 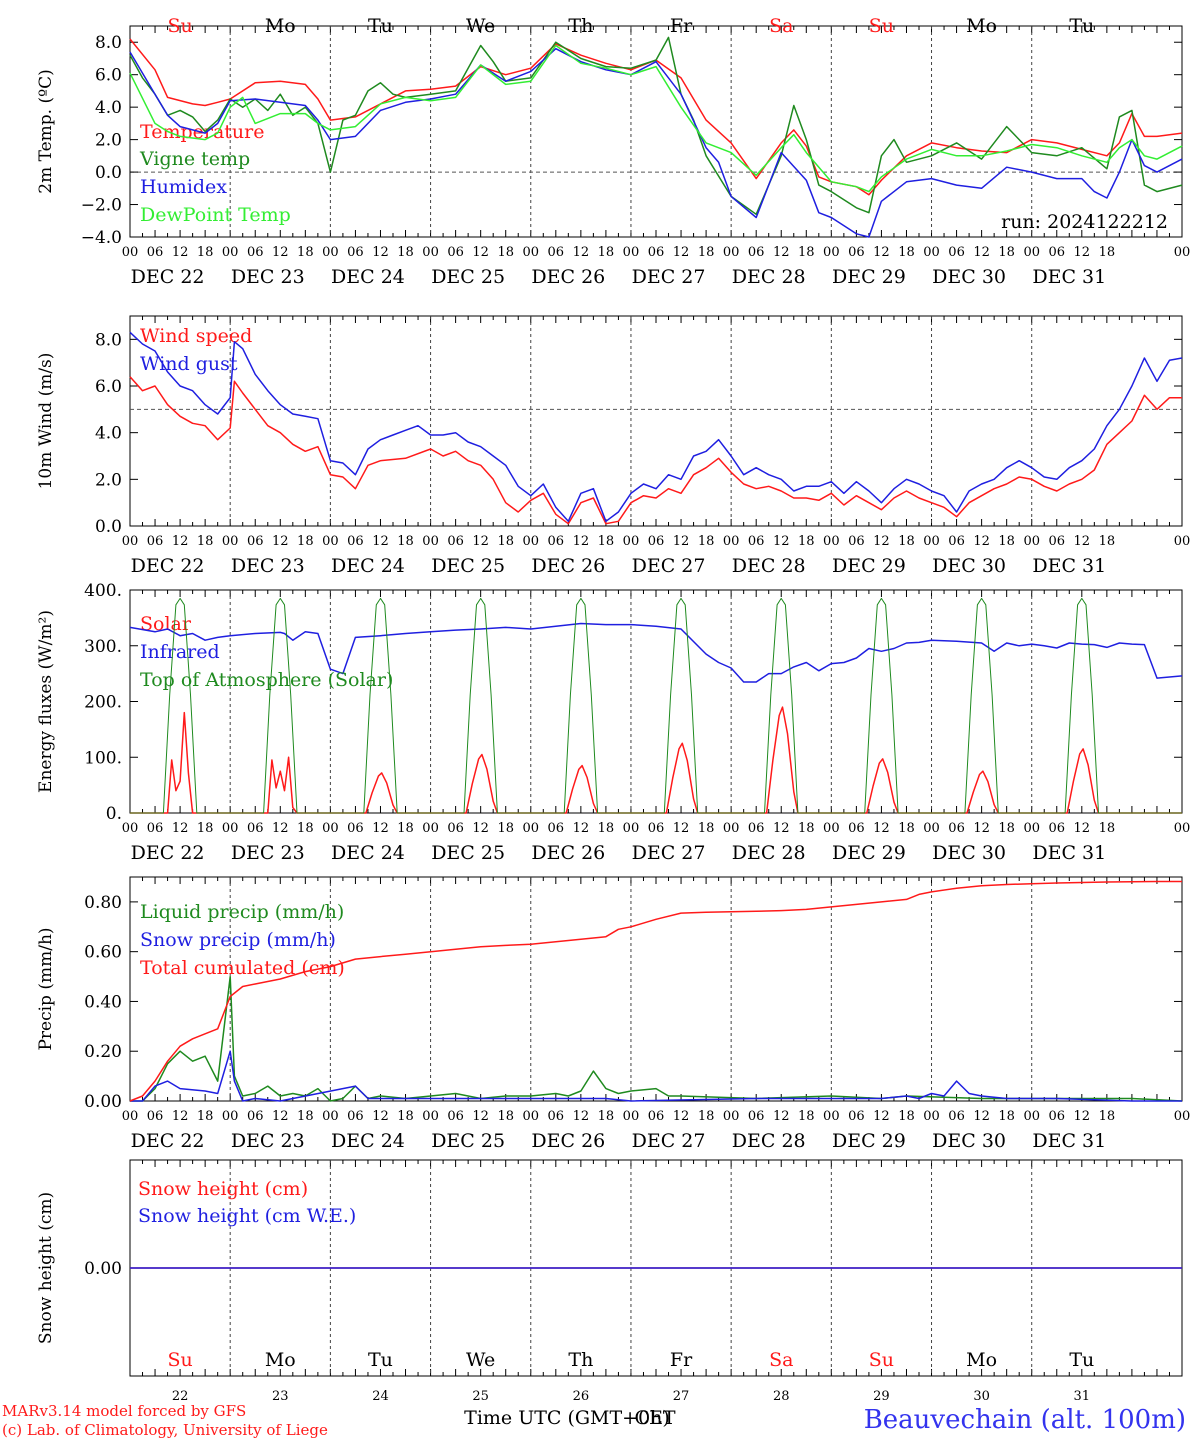 I want to click on legend-entry: Humidex, so click(x=183, y=187).